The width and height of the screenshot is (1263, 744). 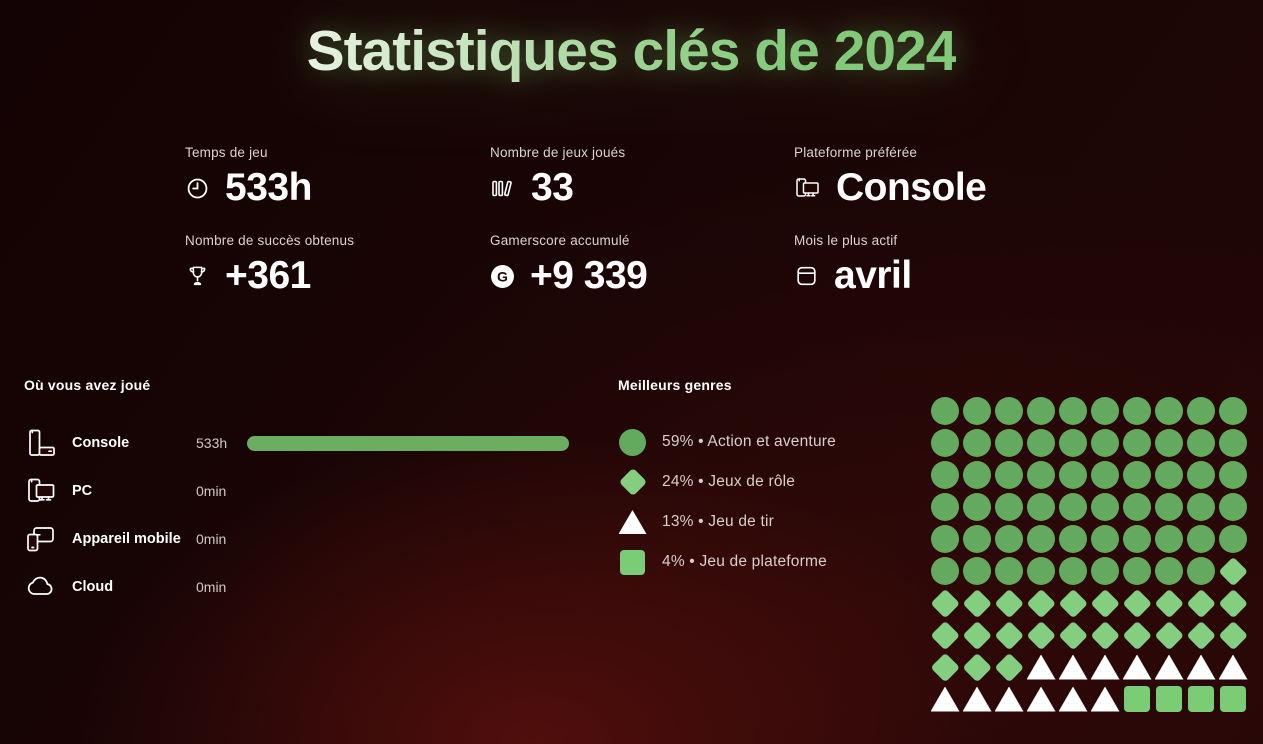 I want to click on triangle-swatch-icon, so click(x=632, y=522).